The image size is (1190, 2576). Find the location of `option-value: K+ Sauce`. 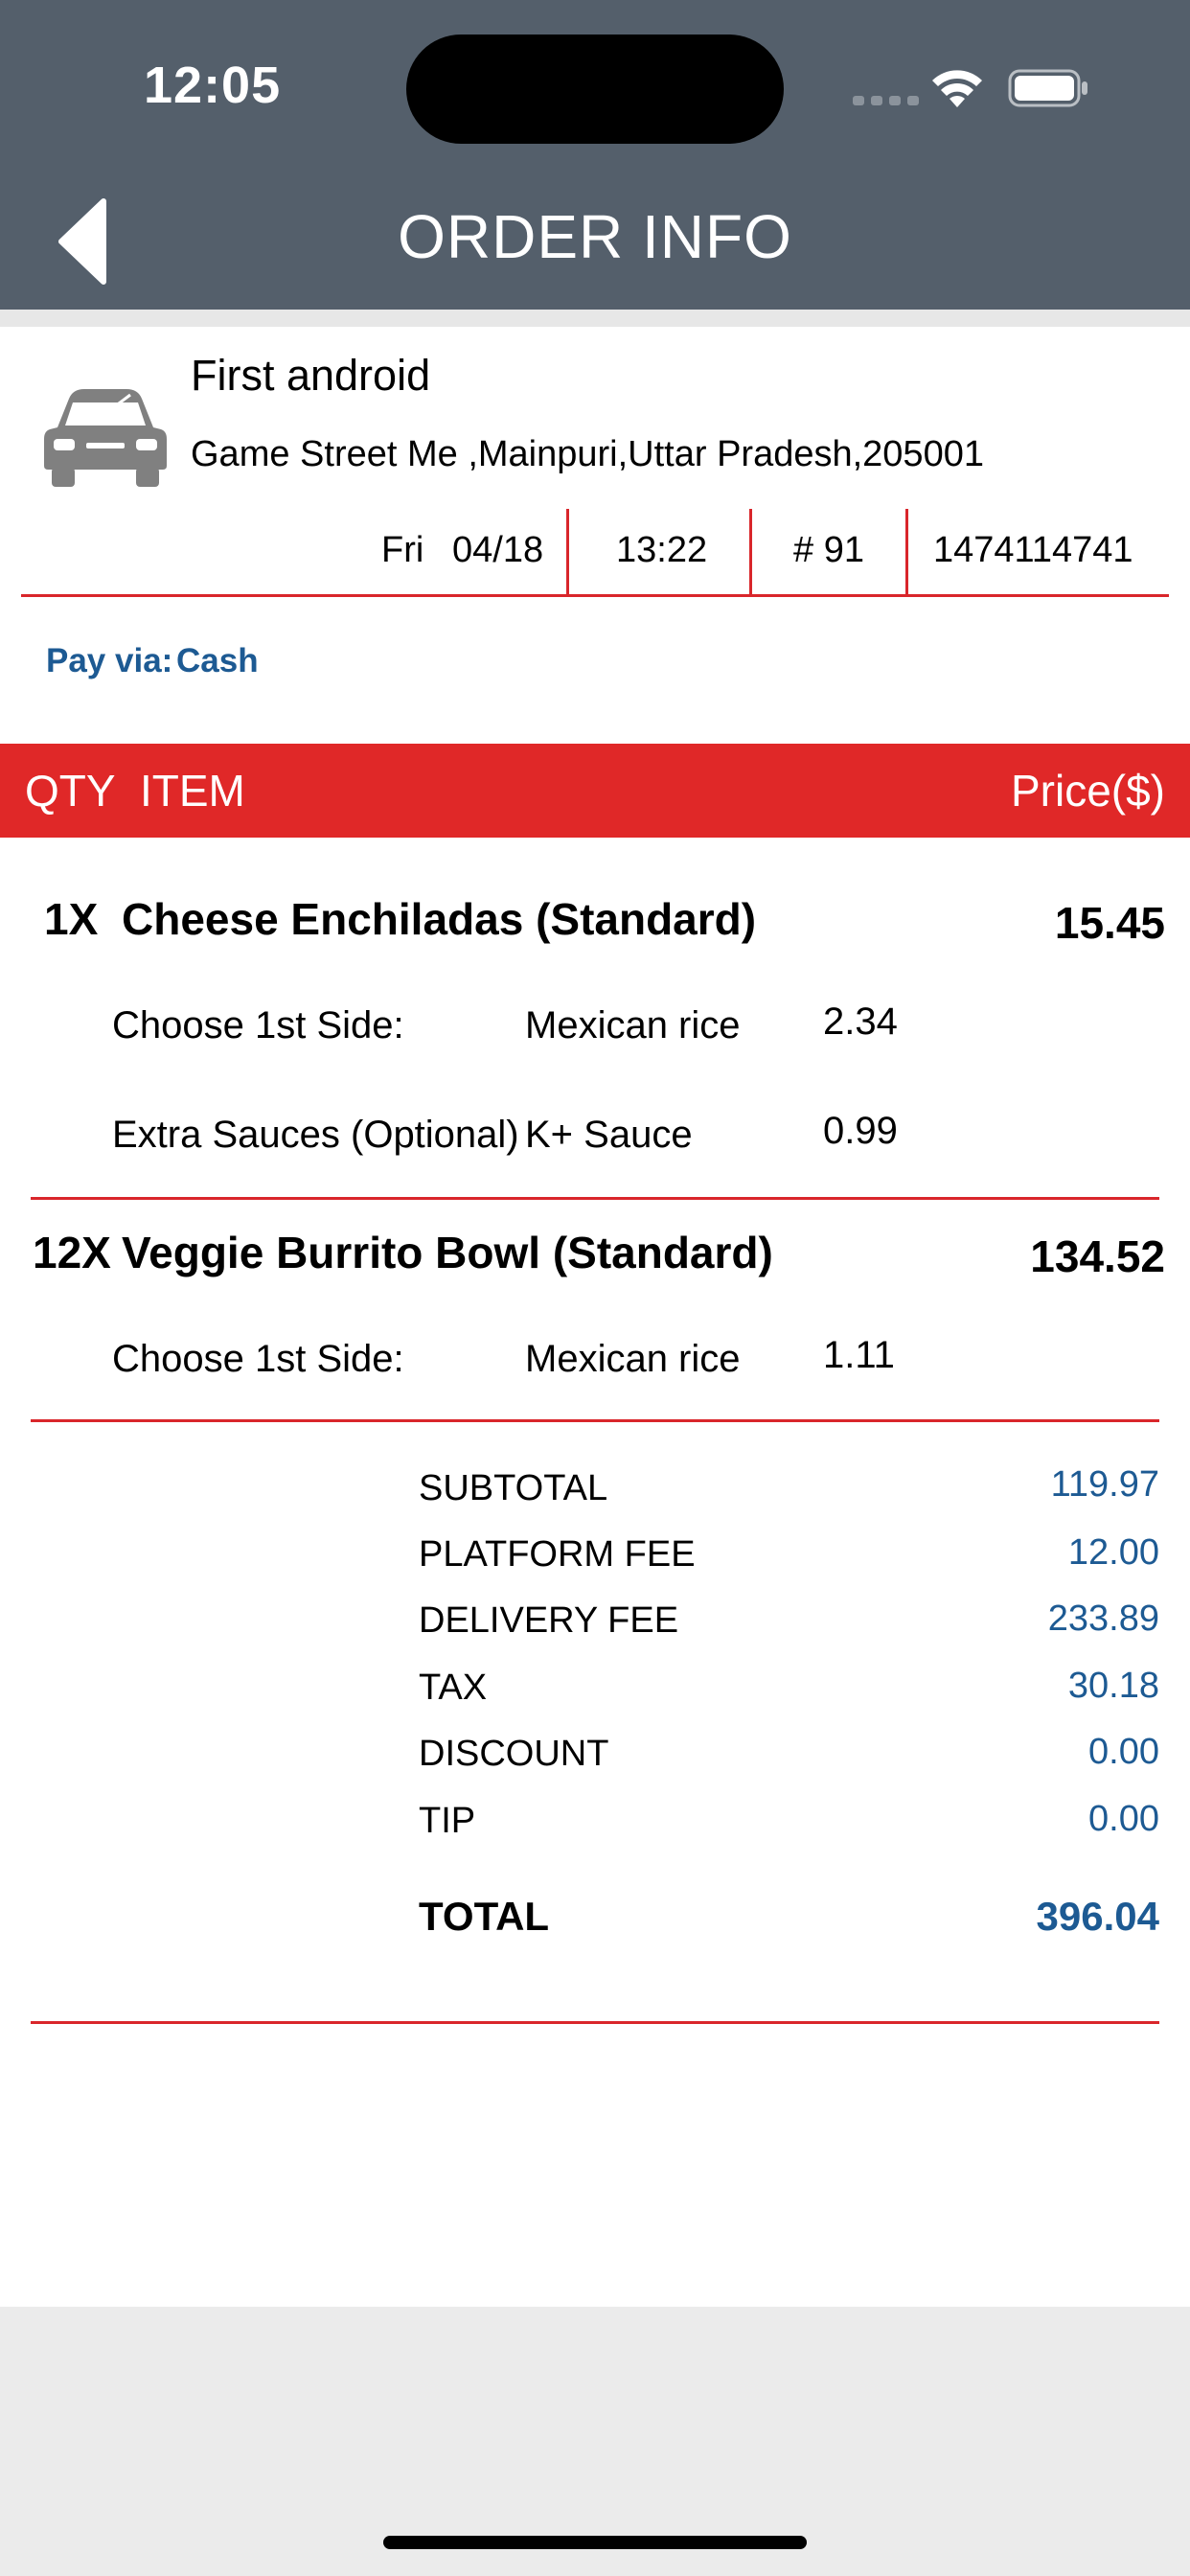

option-value: K+ Sauce is located at coordinates (609, 1135).